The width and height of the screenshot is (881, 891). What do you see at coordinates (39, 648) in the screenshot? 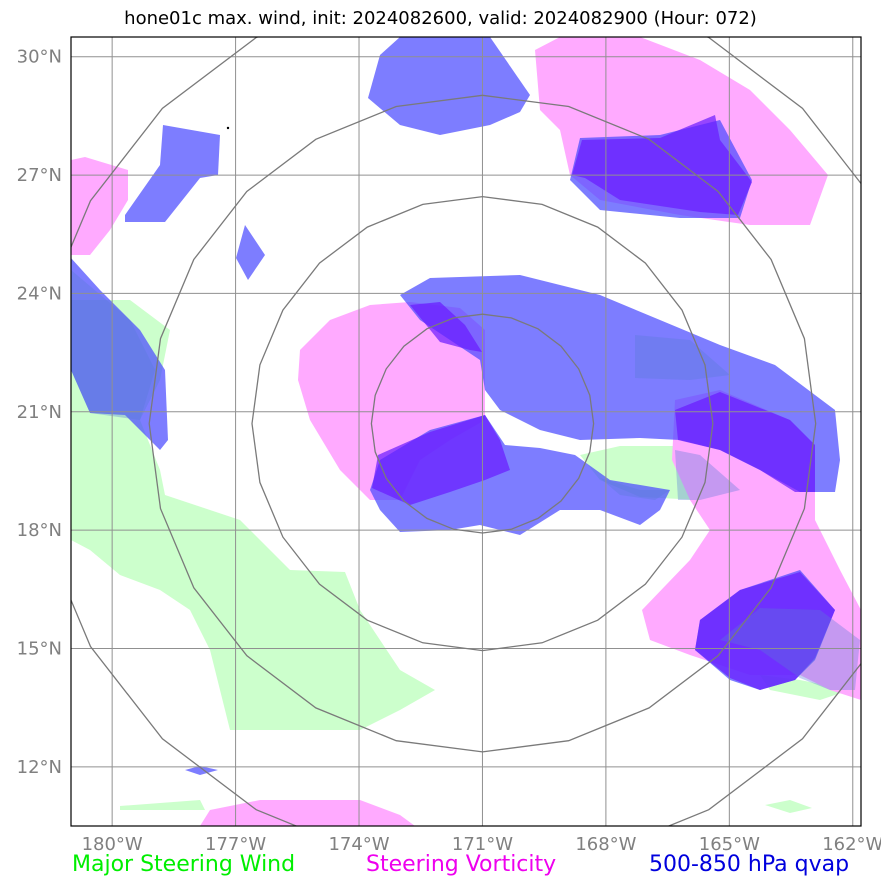
I see `latitude-tick-label: 15°N` at bounding box center [39, 648].